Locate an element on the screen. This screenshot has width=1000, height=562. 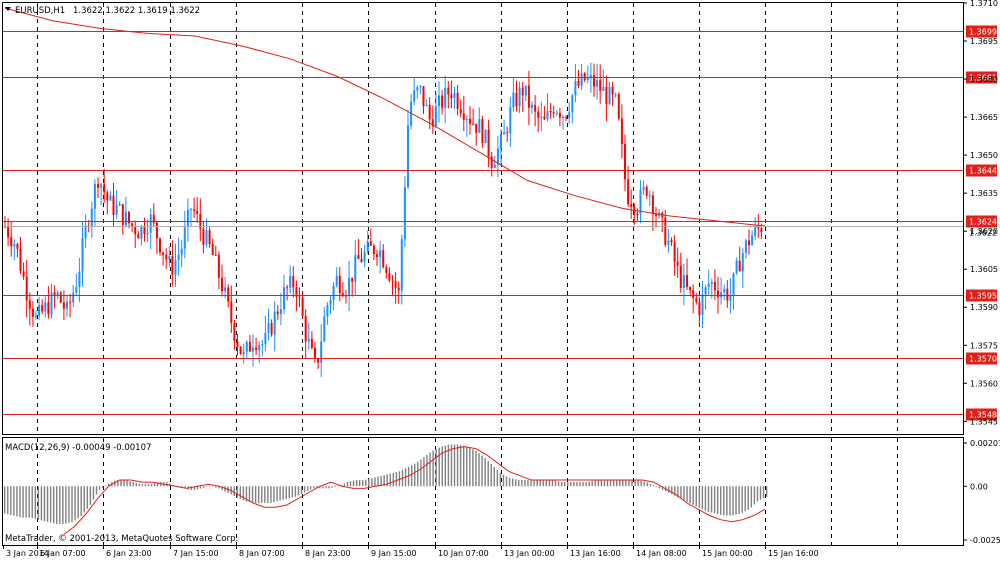
chart-symbol: EURUSD,H1 is located at coordinates (40, 11).